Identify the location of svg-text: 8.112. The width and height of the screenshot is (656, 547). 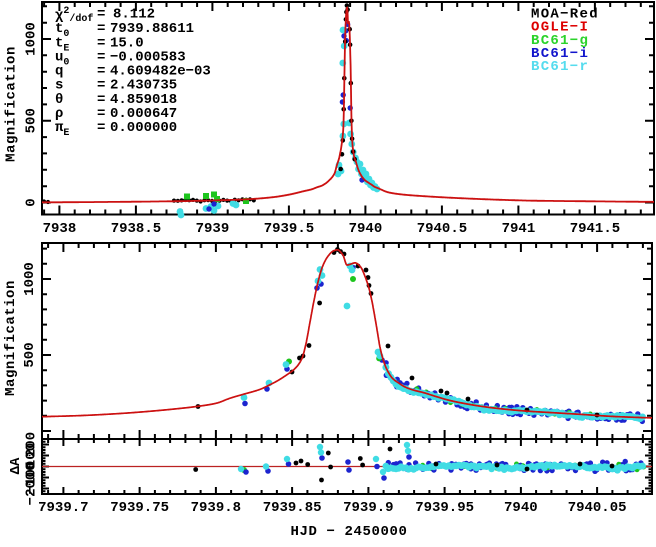
(134, 15).